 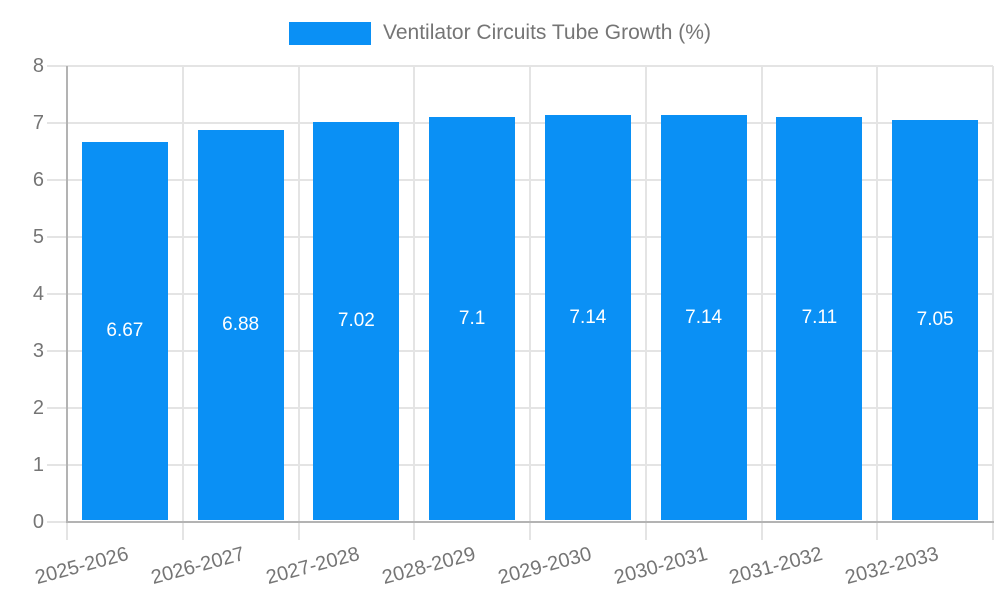 I want to click on chart-legend: Ventilator Circuits Tube Growth (%), so click(x=500, y=33).